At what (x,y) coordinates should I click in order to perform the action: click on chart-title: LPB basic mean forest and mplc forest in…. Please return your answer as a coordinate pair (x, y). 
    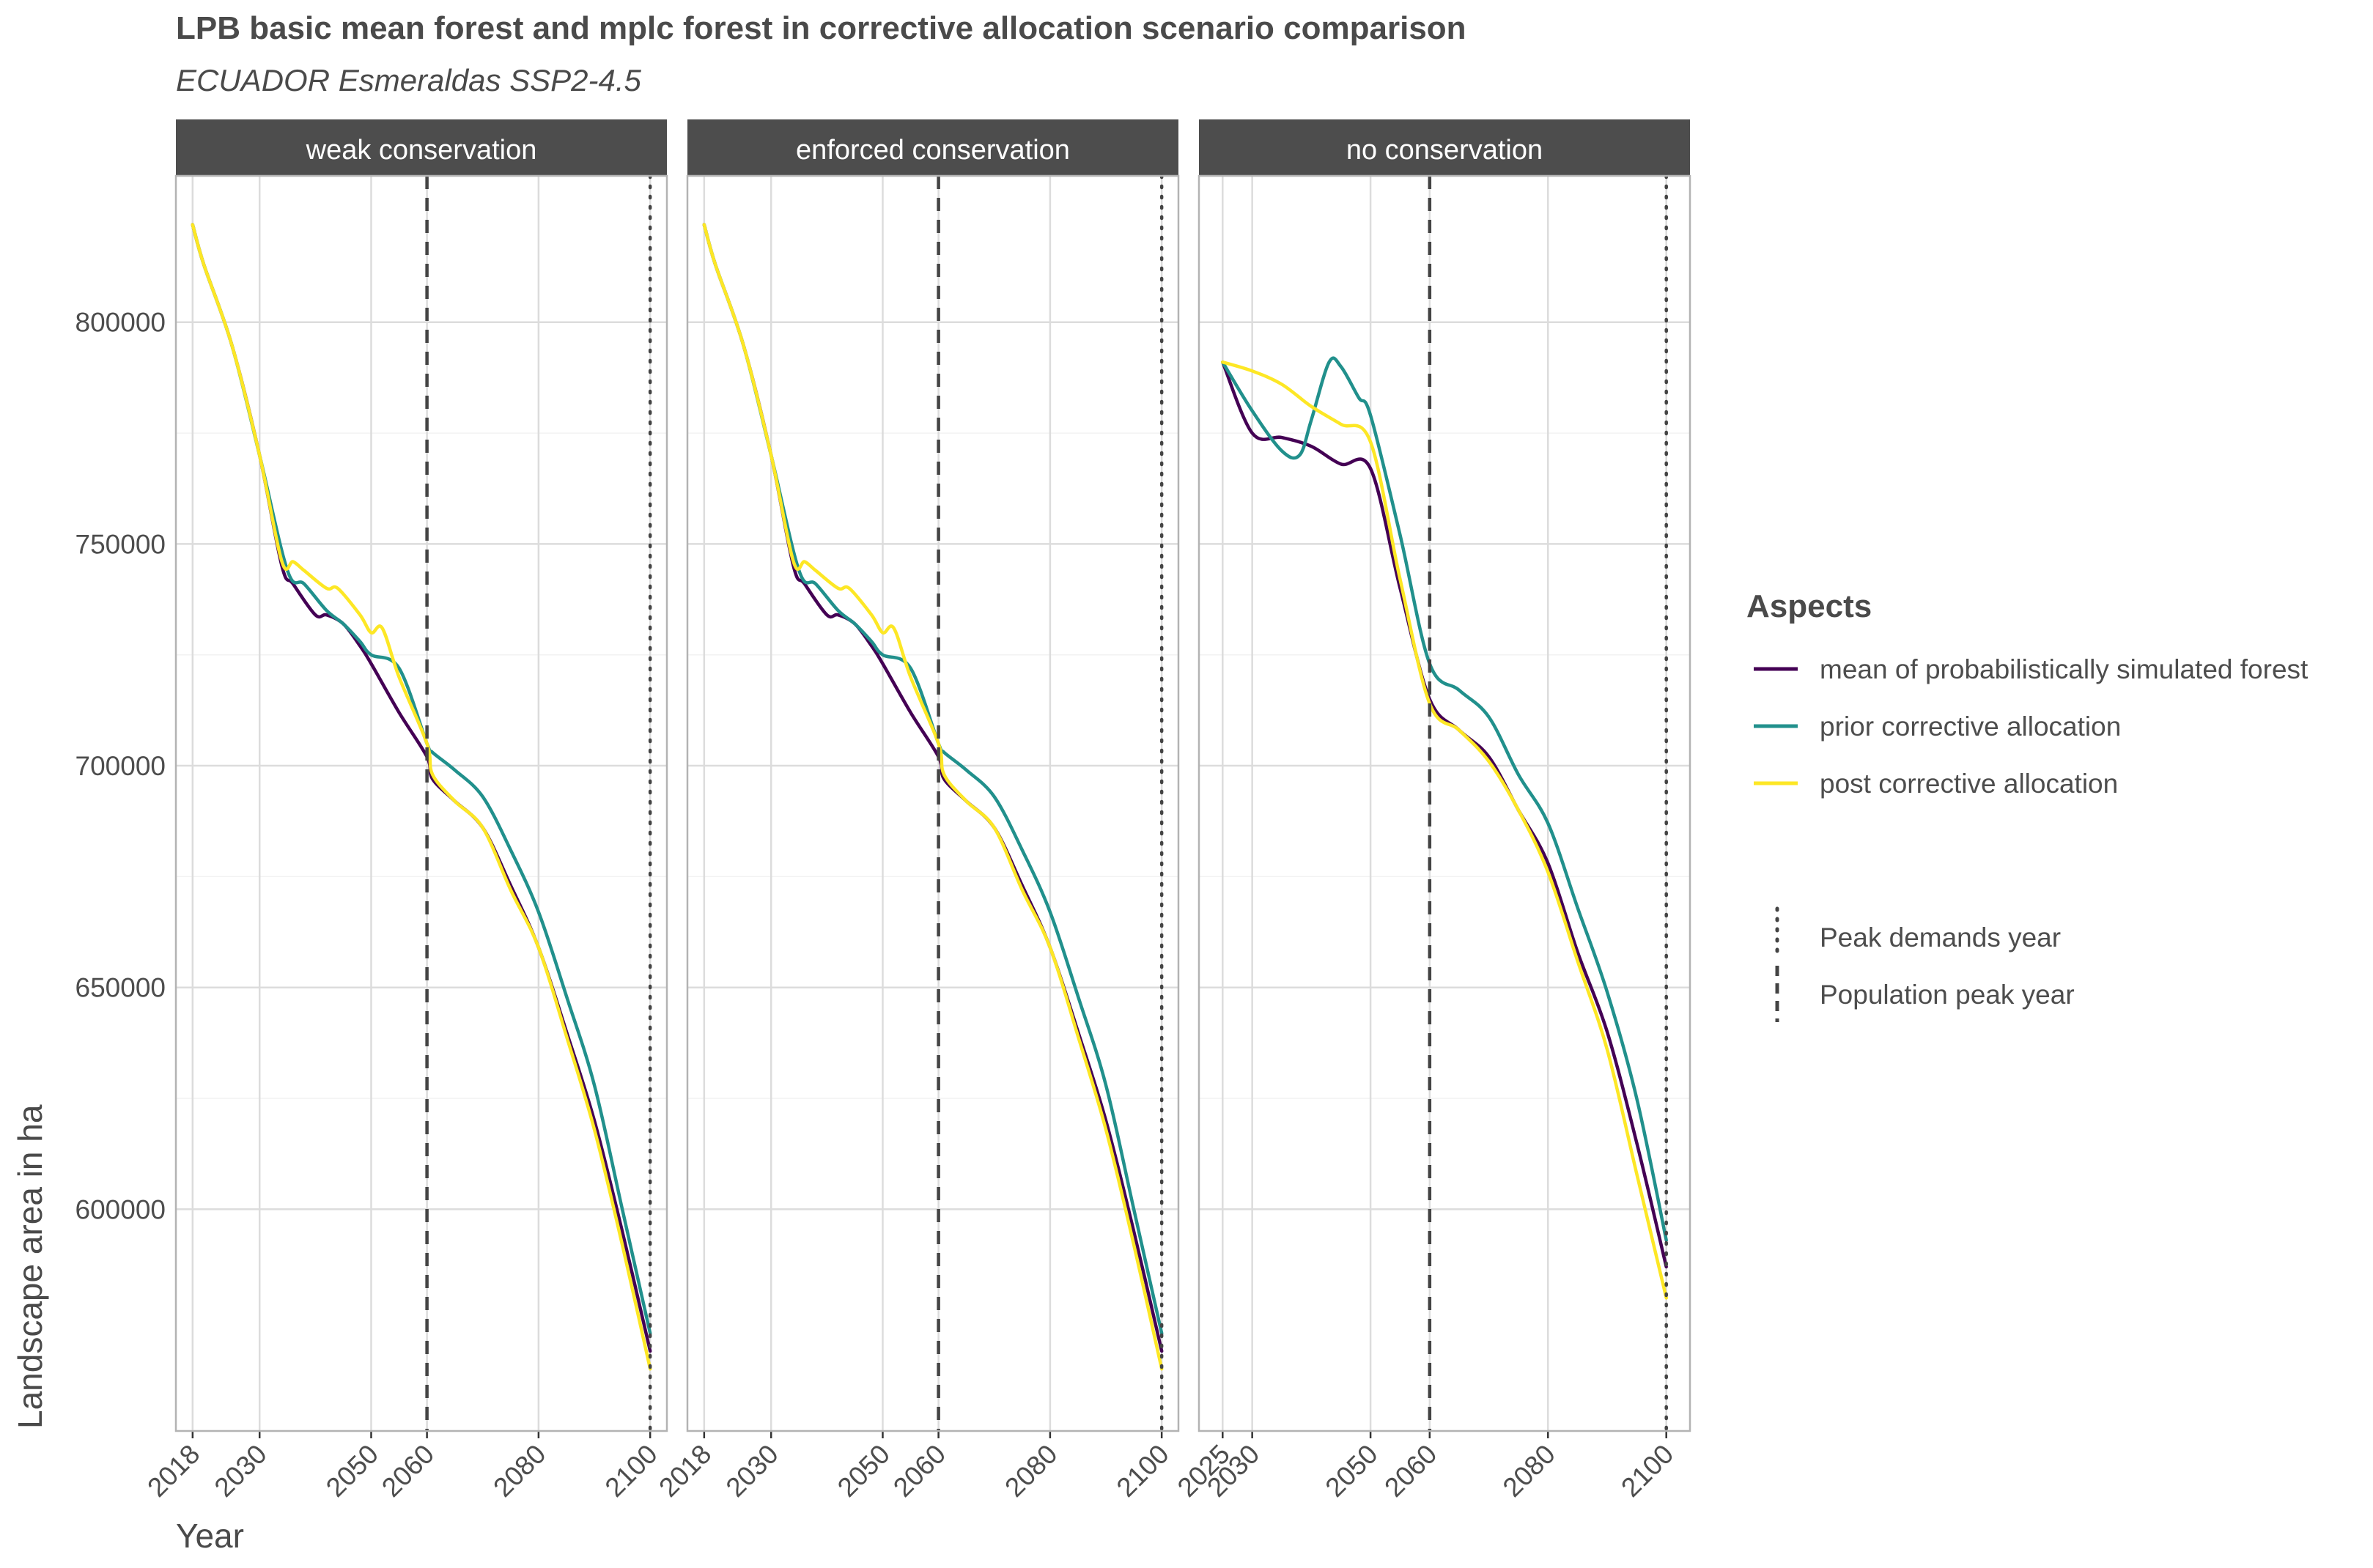
    Looking at the image, I should click on (821, 28).